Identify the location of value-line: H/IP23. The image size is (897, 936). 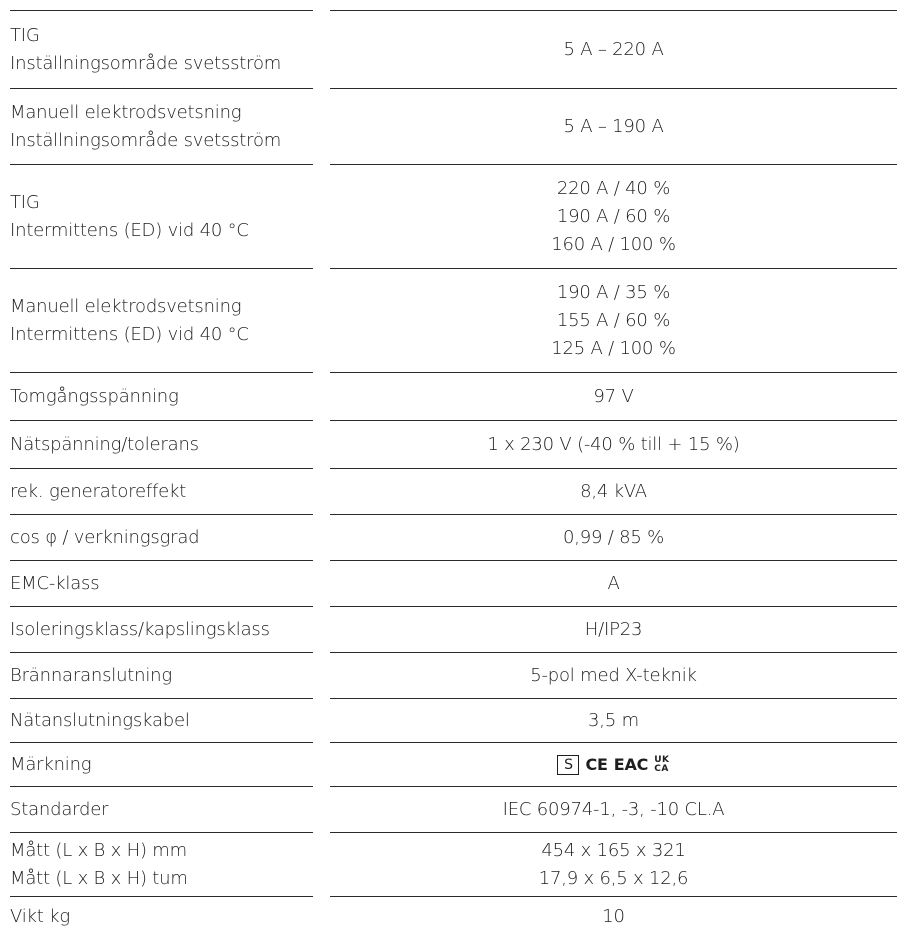
(613, 629).